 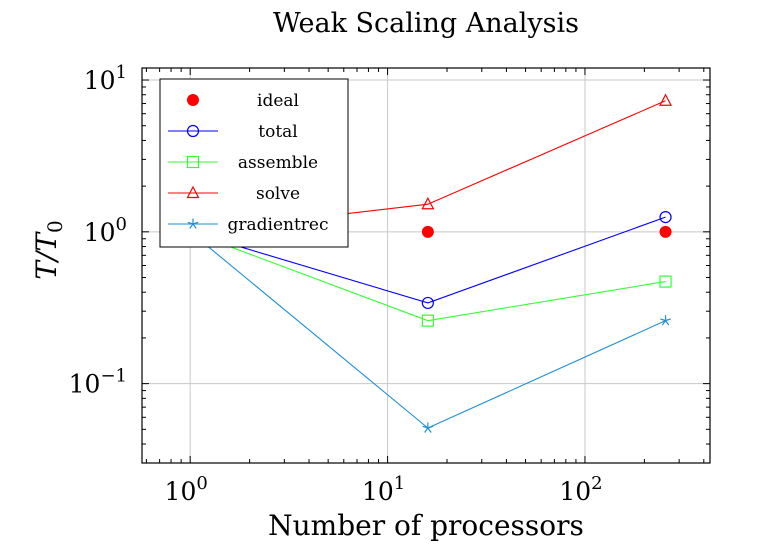 I want to click on legend-ideal-marker, so click(x=193, y=100).